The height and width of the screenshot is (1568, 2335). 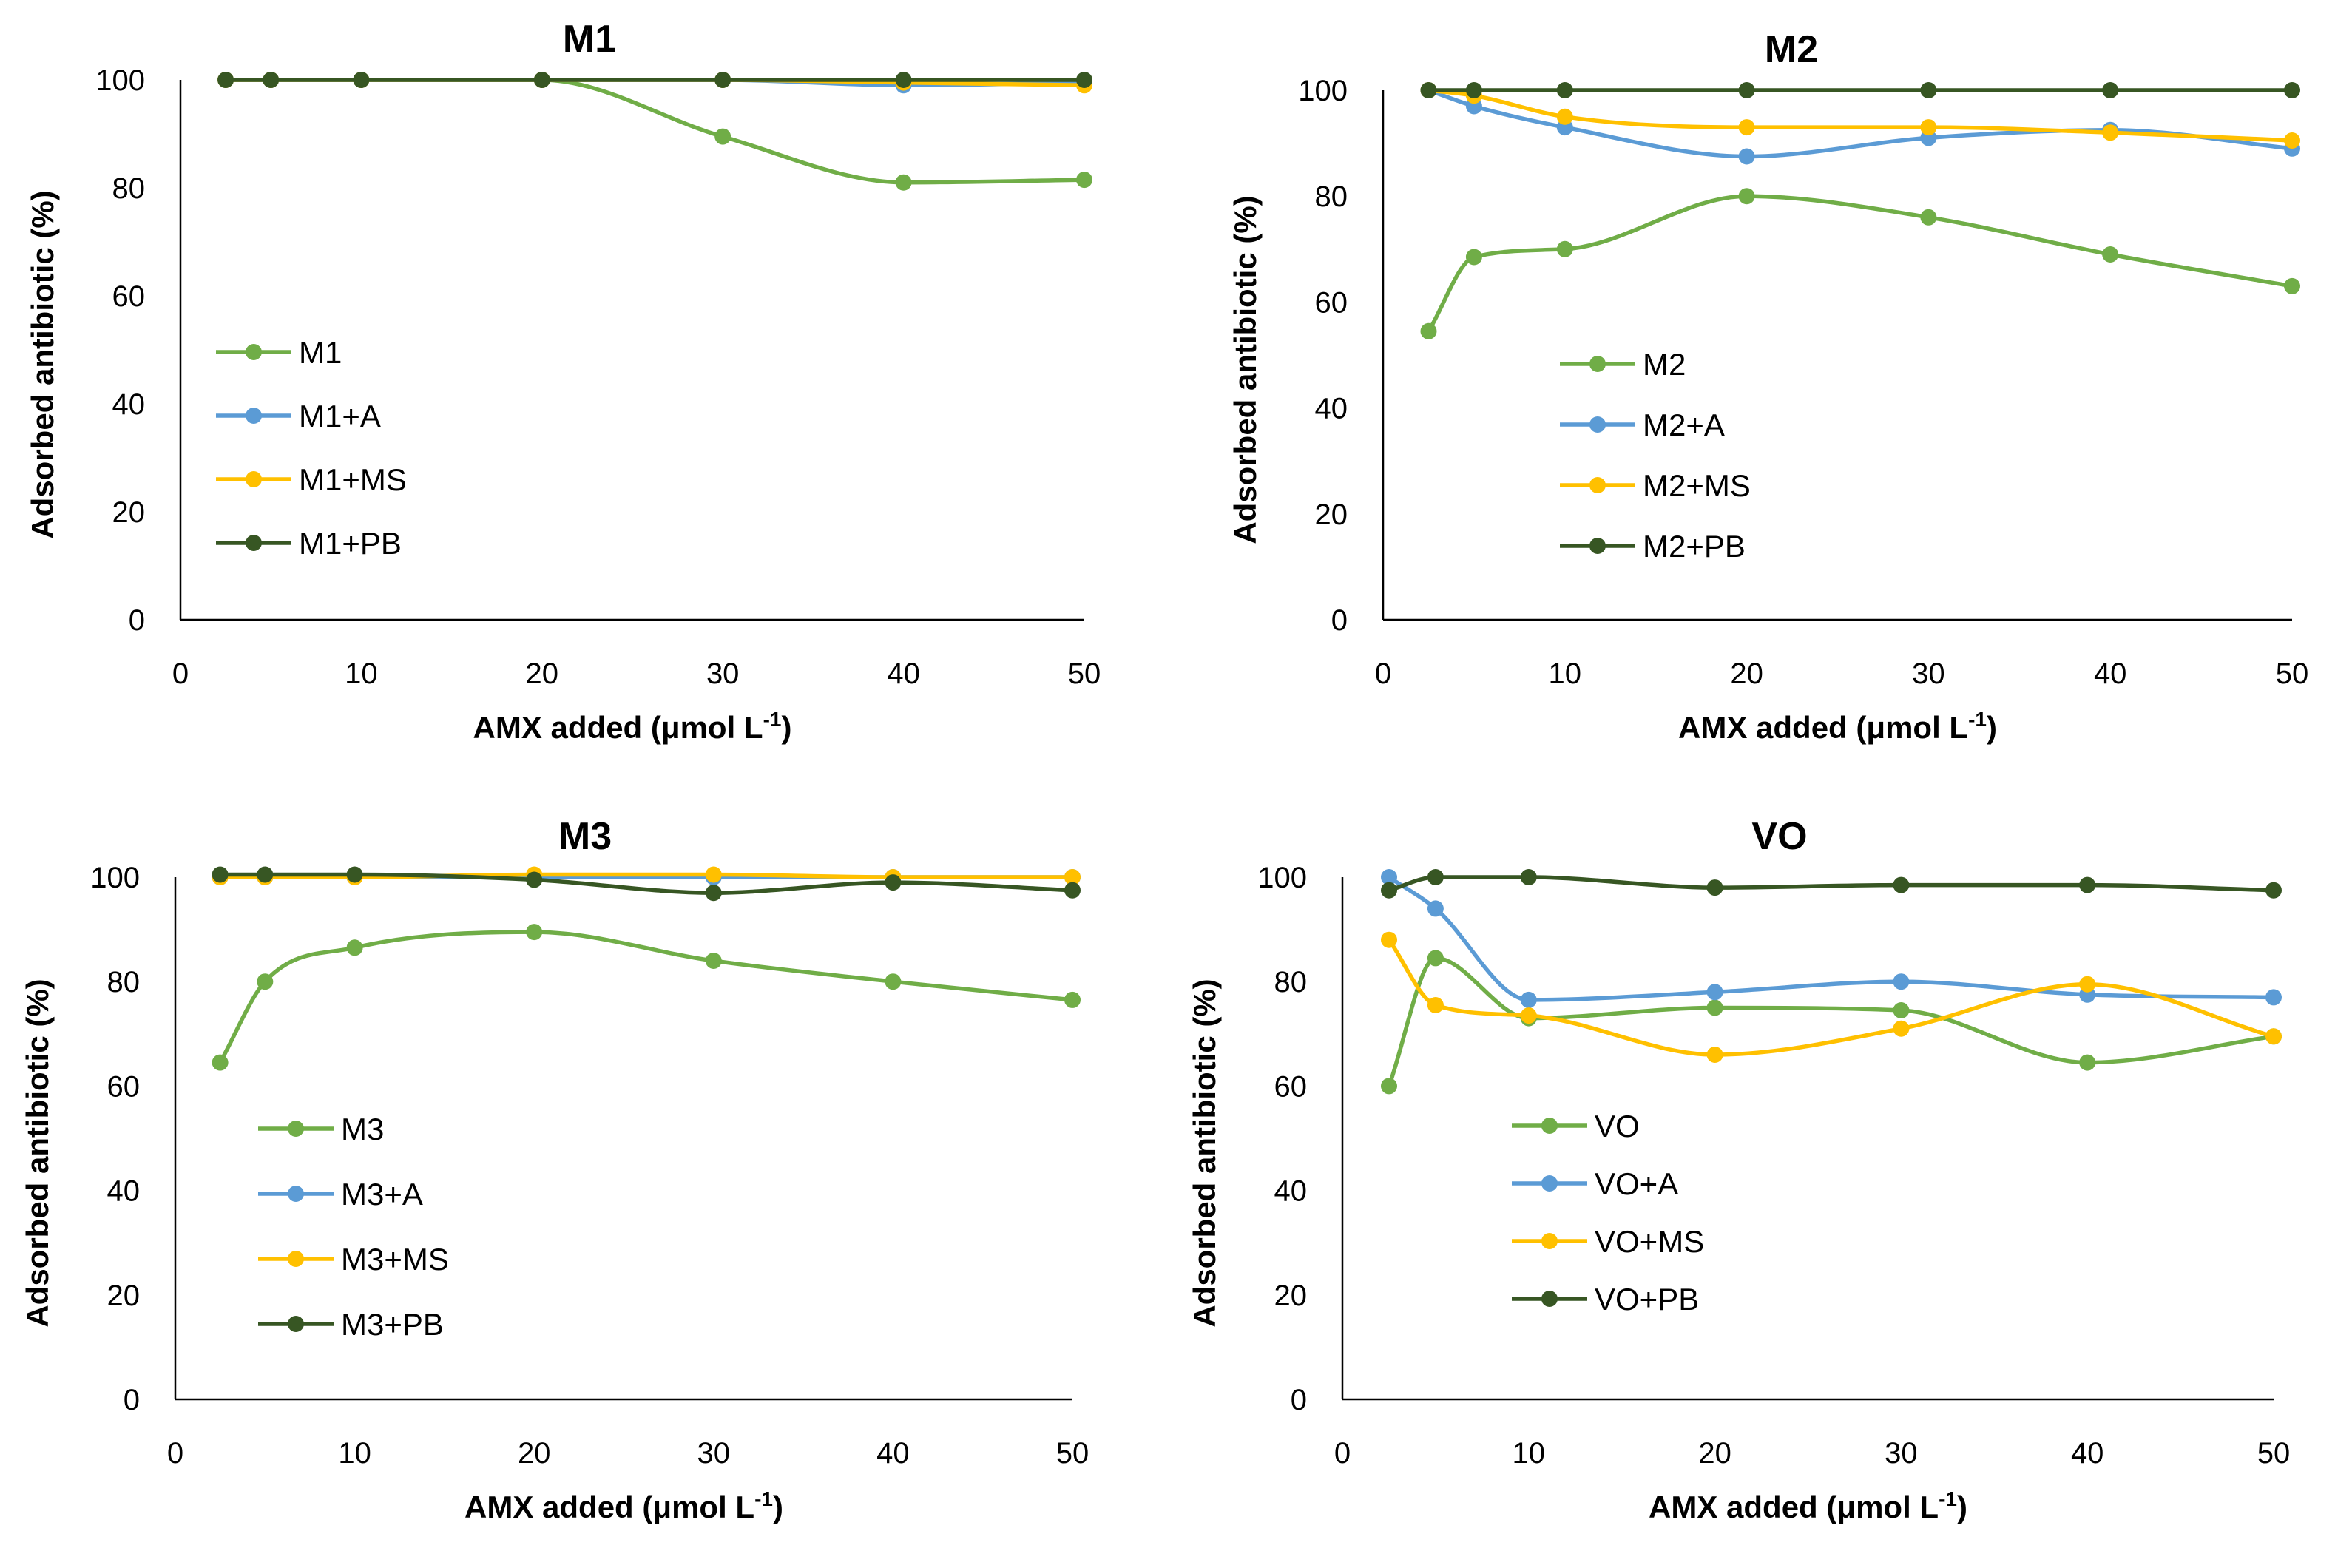 What do you see at coordinates (320, 352) in the screenshot?
I see `legend-label: M1` at bounding box center [320, 352].